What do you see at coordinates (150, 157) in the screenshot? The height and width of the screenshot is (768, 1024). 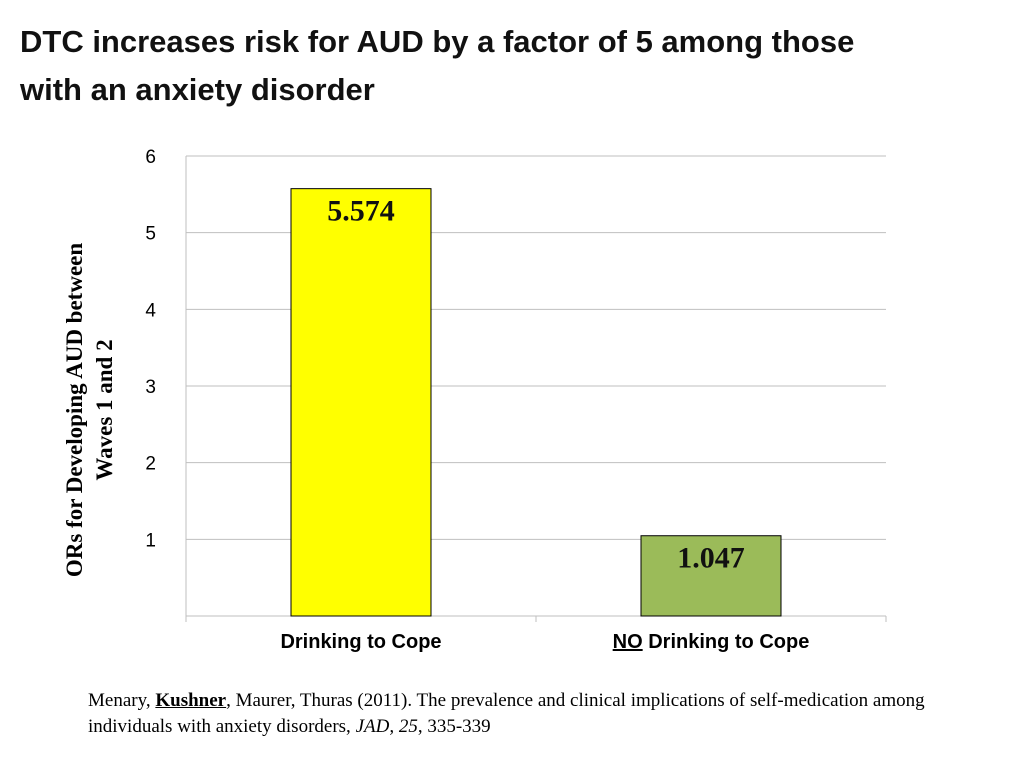 I see `y-tick-label: 6` at bounding box center [150, 157].